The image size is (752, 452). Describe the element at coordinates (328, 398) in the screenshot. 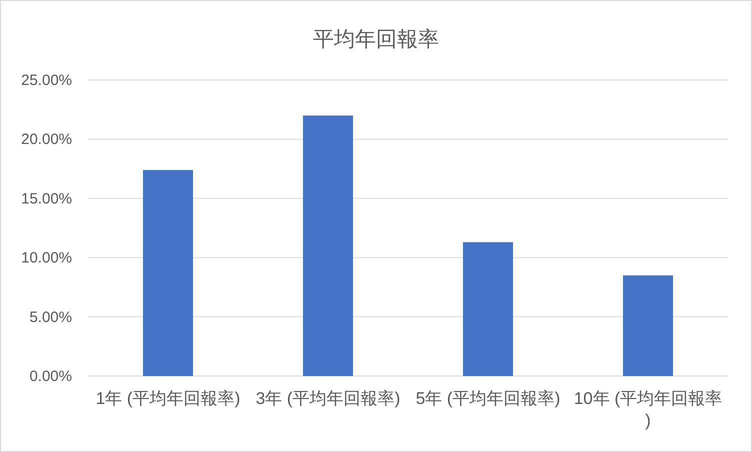

I see `xtick-label: 3年 (平均年回報率)` at that location.